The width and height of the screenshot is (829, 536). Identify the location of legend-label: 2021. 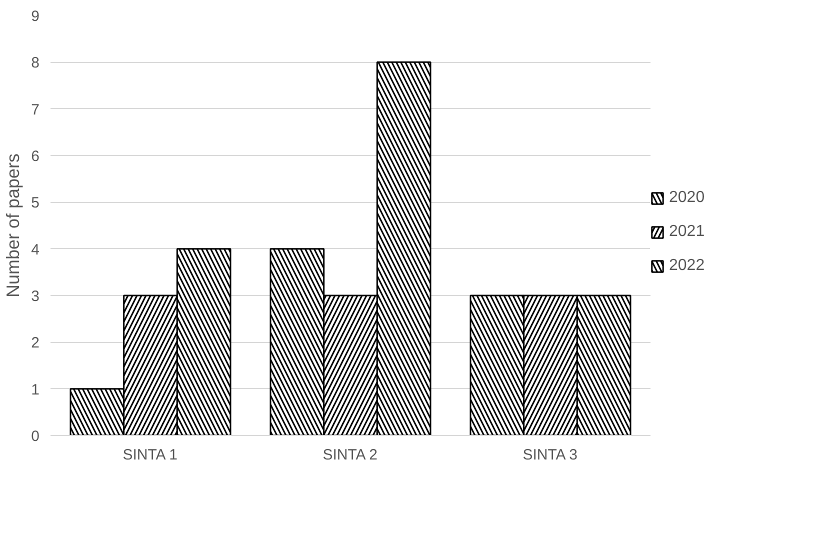
(687, 232).